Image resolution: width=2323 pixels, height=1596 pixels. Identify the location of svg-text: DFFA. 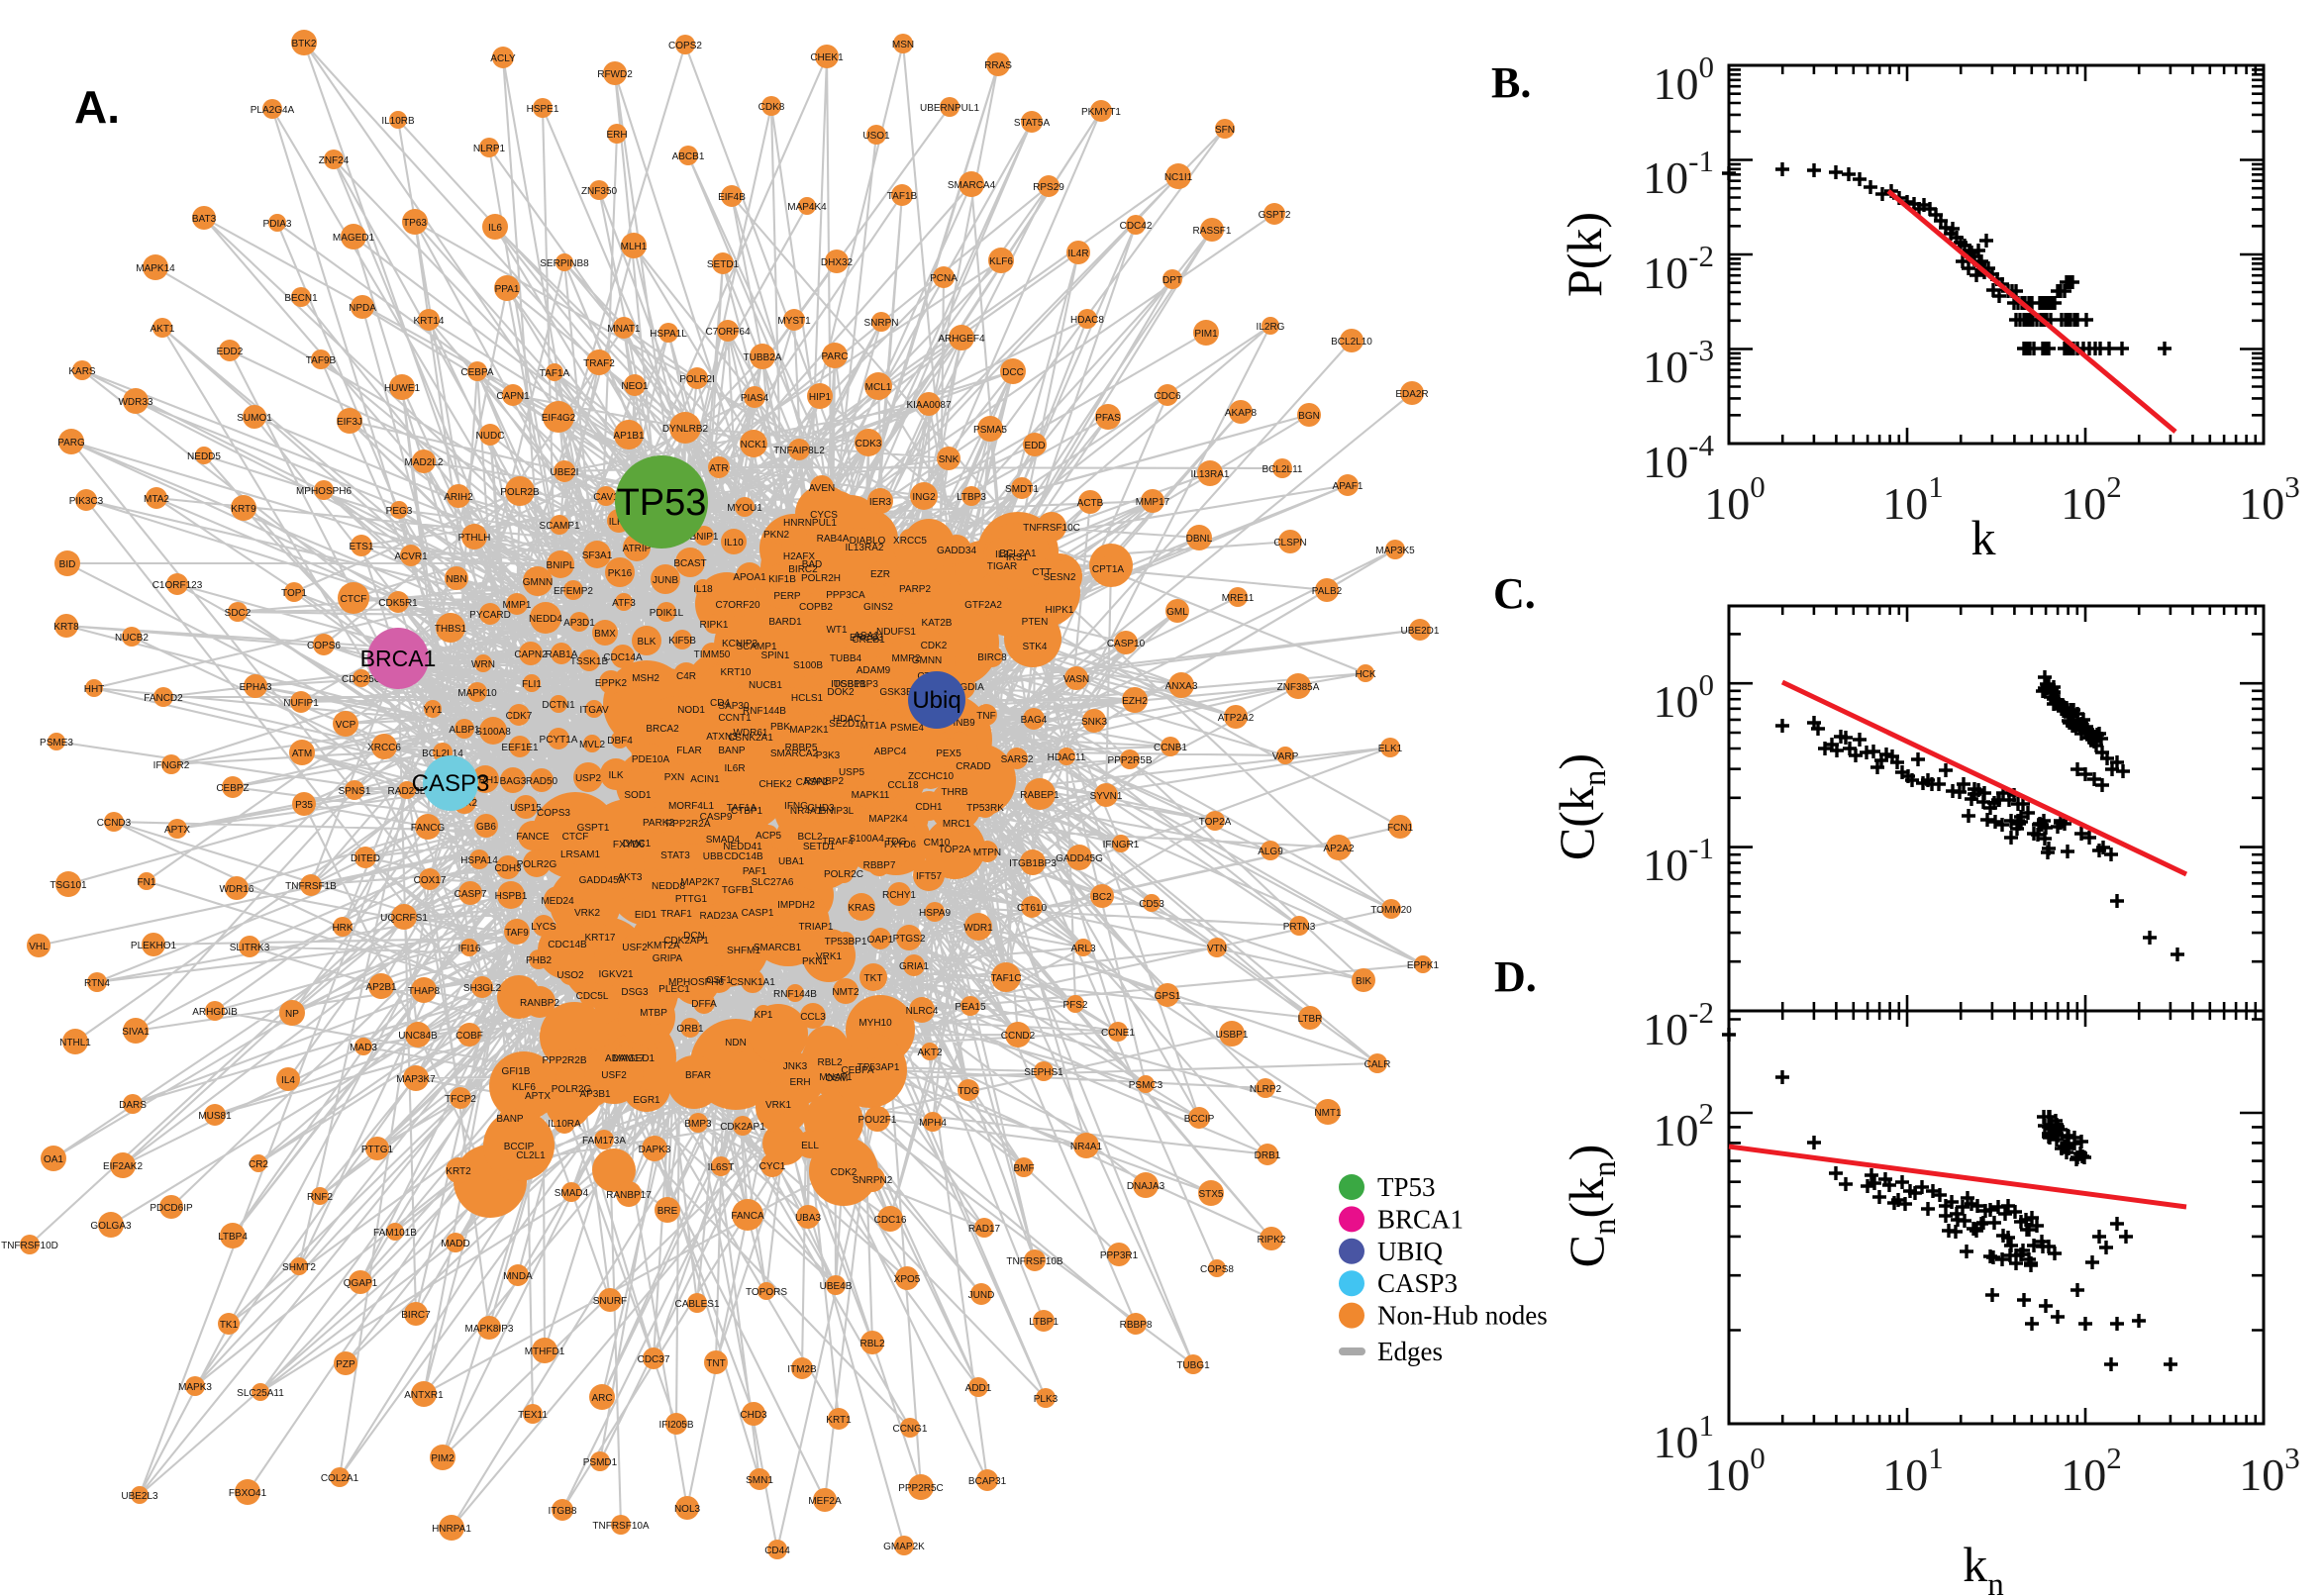
(704, 1004).